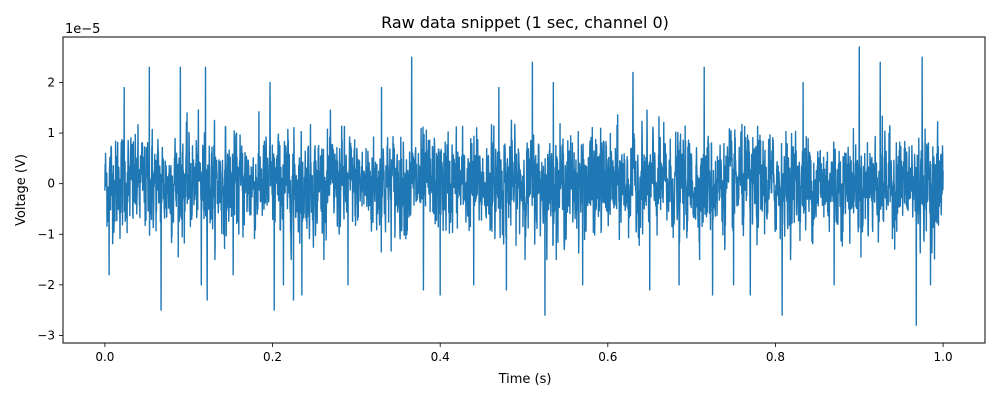 The height and width of the screenshot is (400, 1000). Describe the element at coordinates (943, 357) in the screenshot. I see `x-tick-label: 1.0` at that location.